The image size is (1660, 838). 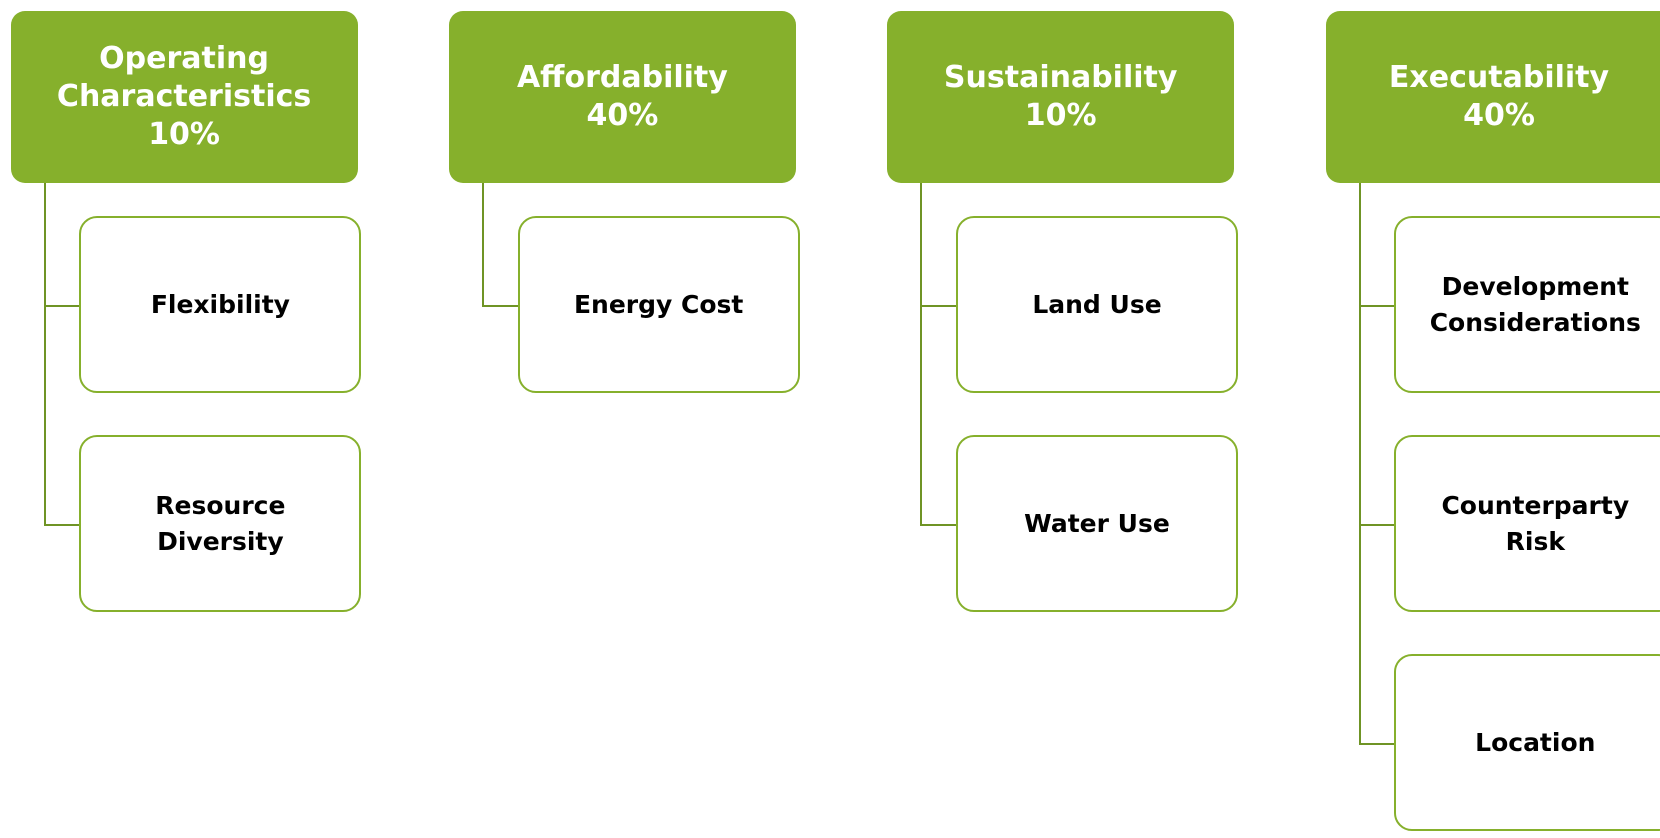 What do you see at coordinates (1061, 96) in the screenshot?
I see `category-header: Sustainability 10%` at bounding box center [1061, 96].